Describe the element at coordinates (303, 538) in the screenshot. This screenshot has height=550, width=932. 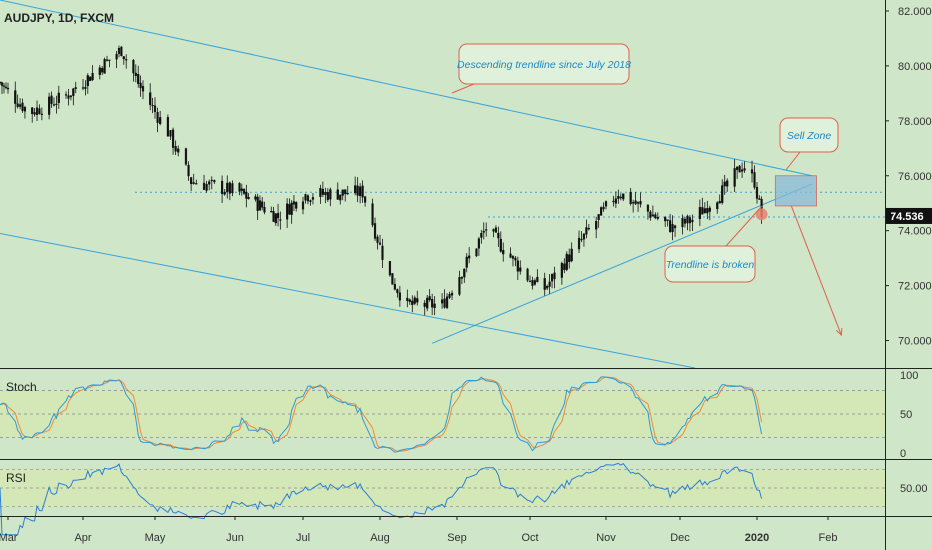
I see `time-tick-label: Jul` at that location.